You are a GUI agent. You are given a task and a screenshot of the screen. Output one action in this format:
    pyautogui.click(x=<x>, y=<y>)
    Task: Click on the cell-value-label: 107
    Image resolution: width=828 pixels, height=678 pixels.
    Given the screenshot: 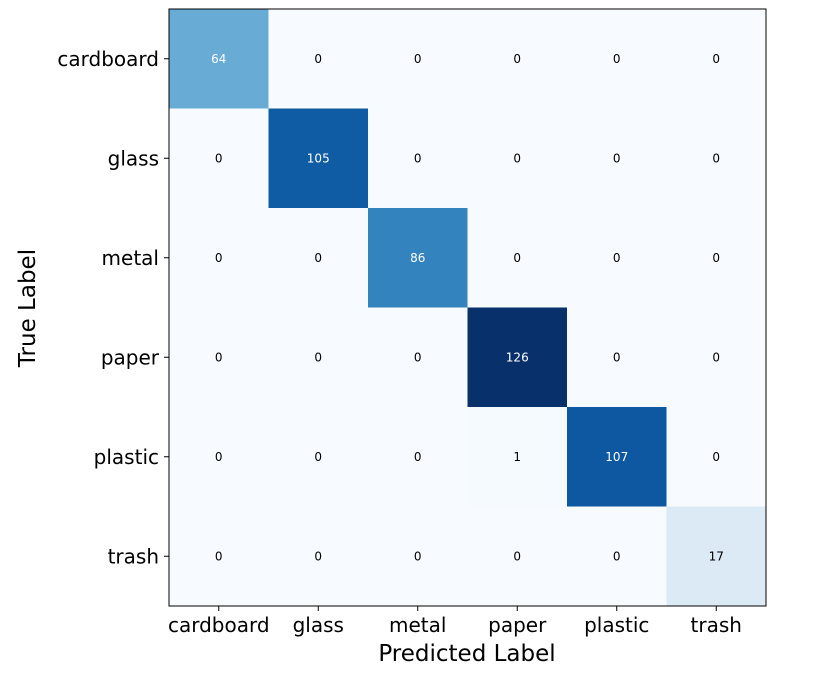 What is the action you would take?
    pyautogui.click(x=616, y=457)
    